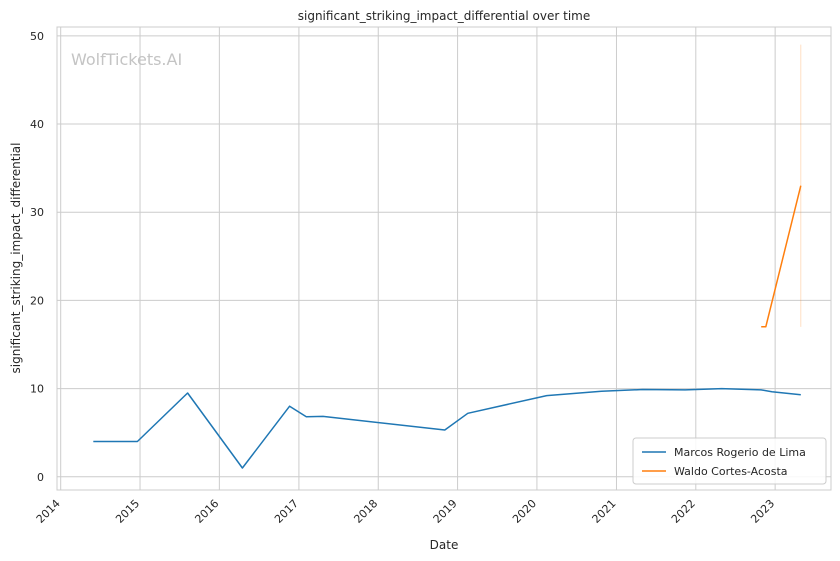 The image size is (840, 561). What do you see at coordinates (127, 511) in the screenshot?
I see `x-tick-label: 2015` at bounding box center [127, 511].